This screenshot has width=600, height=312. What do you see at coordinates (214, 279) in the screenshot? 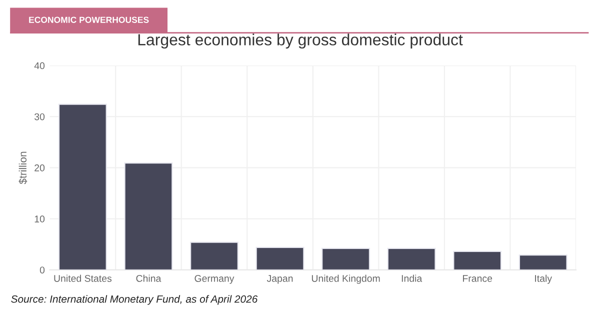
I see `x-tick-label: Germany` at bounding box center [214, 279].